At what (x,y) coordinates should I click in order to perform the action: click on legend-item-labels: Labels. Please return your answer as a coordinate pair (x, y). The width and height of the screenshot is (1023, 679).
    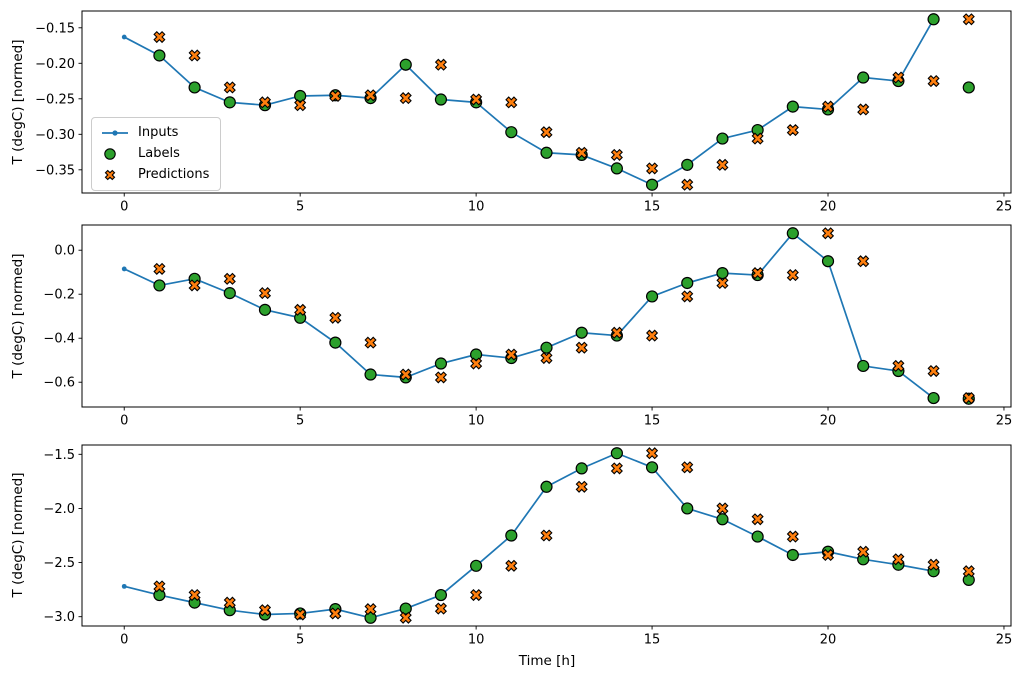
    Looking at the image, I should click on (155, 154).